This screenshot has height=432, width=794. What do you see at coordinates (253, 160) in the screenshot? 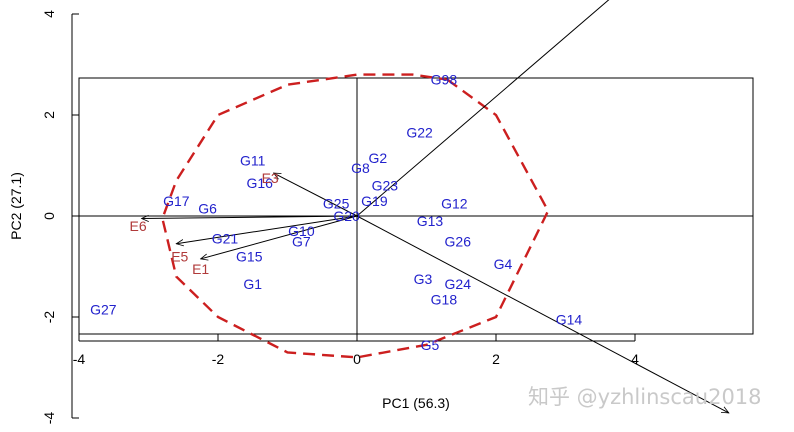
I see `genotype-label-g11: G11` at bounding box center [253, 160].